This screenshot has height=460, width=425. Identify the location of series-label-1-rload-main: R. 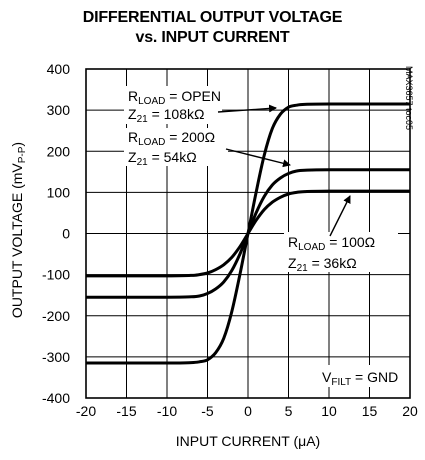
(133, 96).